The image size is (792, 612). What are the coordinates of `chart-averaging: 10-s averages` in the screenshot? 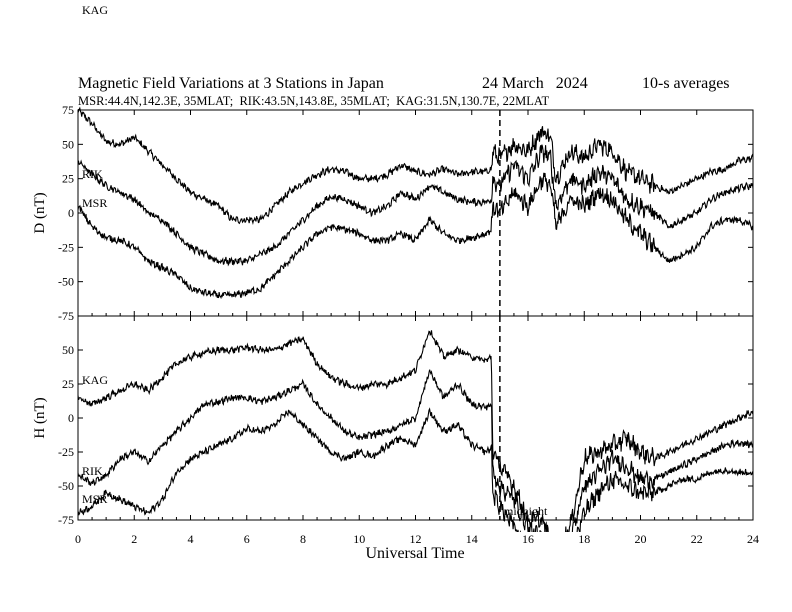 It's located at (686, 83).